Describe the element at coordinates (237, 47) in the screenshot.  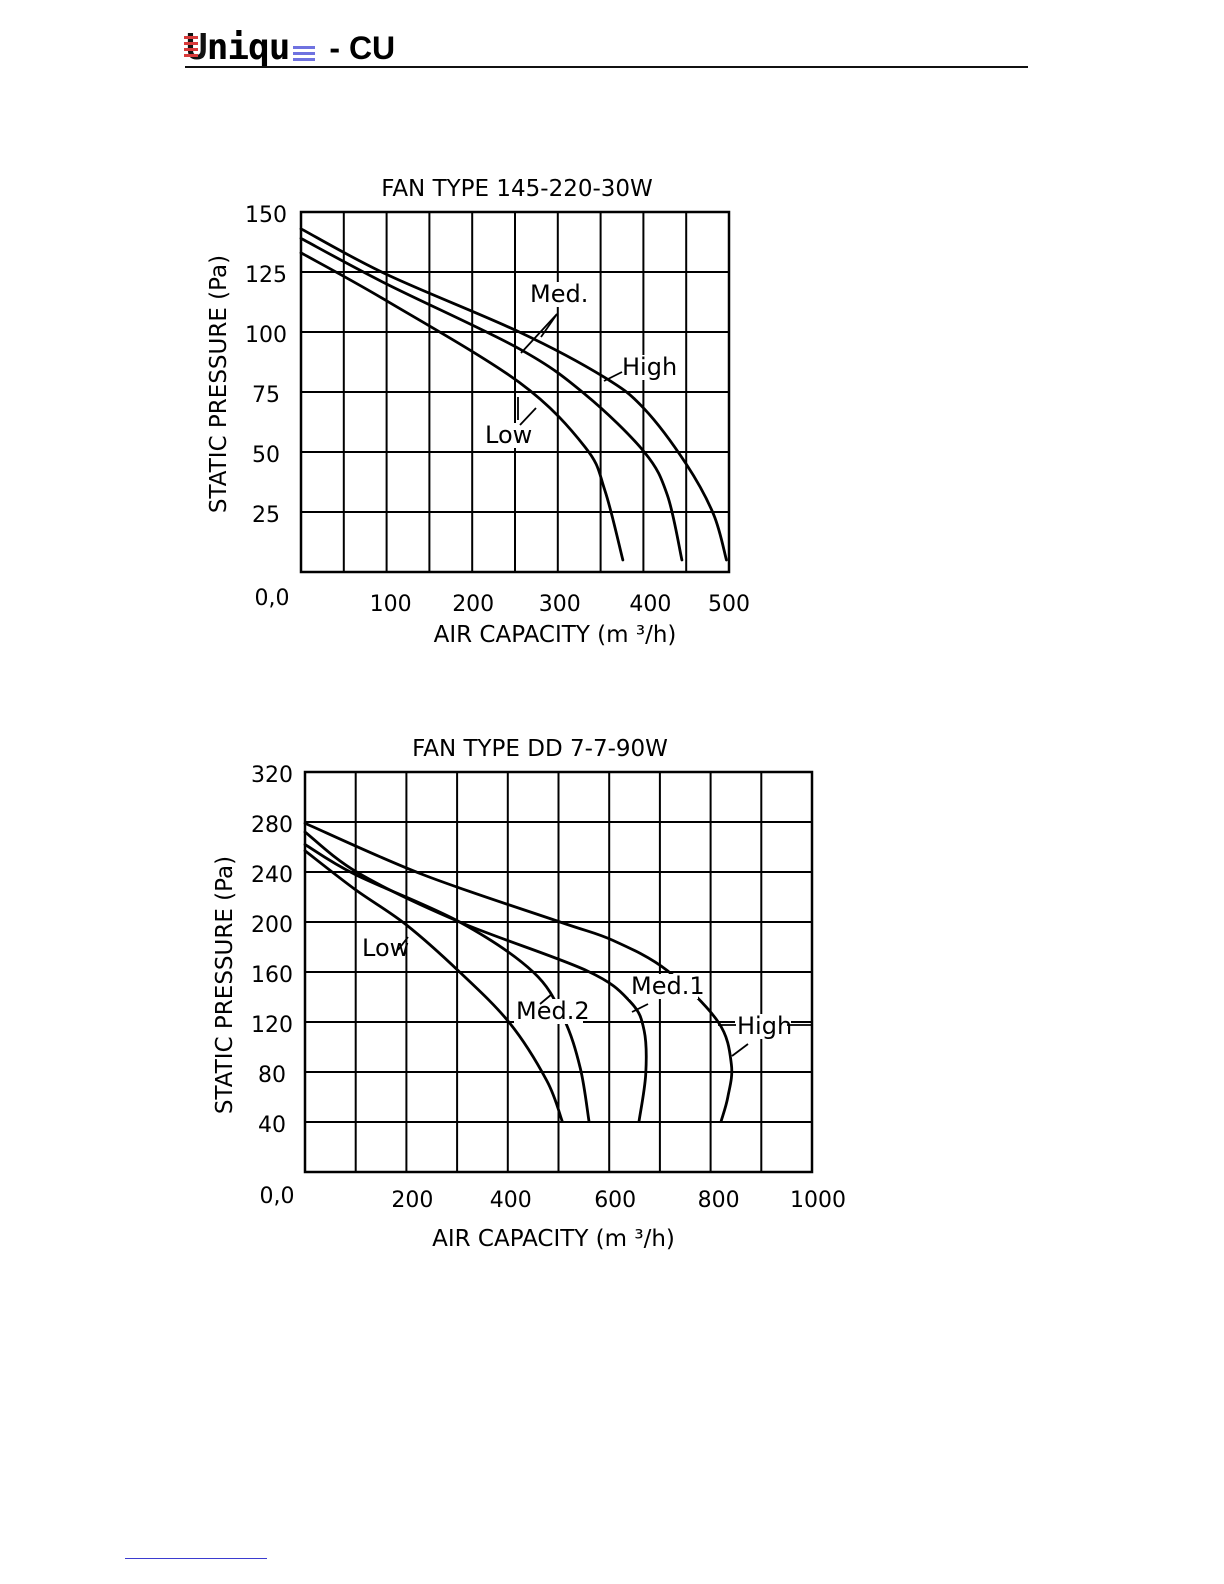
I see `logo-wordmark: Uniqu` at that location.